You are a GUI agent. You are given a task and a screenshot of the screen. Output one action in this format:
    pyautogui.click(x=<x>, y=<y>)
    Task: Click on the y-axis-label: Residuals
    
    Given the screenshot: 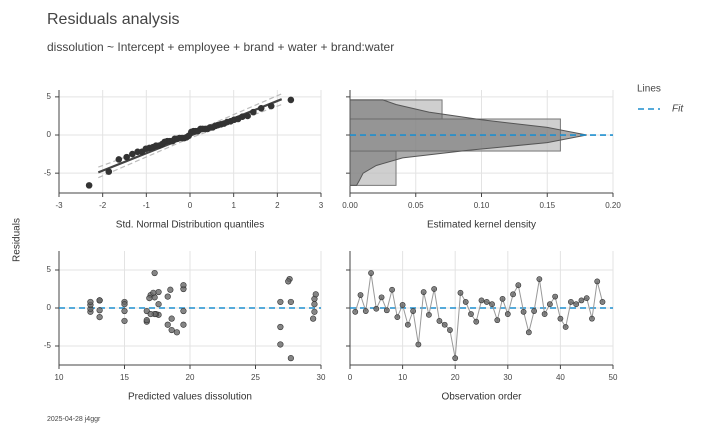 What is the action you would take?
    pyautogui.click(x=17, y=240)
    